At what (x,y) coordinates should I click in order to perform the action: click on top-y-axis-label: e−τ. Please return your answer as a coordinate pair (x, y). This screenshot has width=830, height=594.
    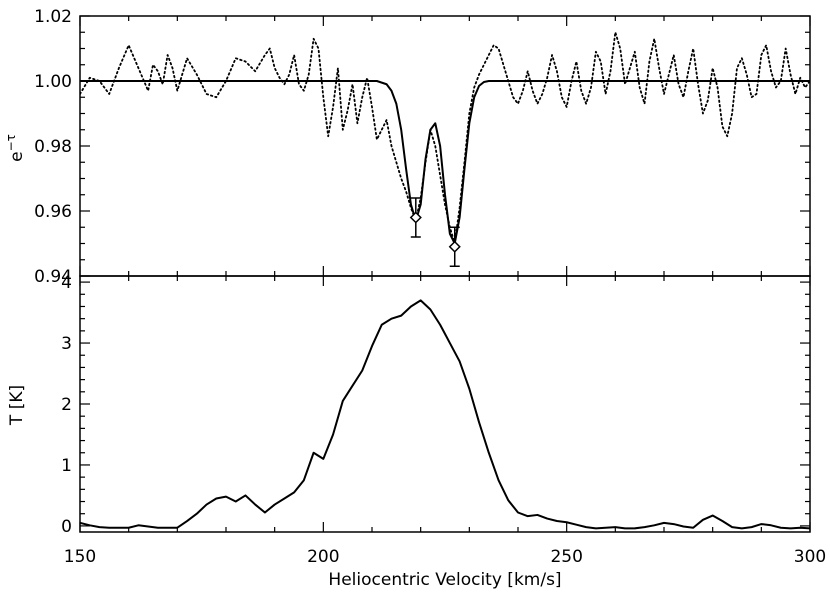
    Looking at the image, I should click on (15, 148).